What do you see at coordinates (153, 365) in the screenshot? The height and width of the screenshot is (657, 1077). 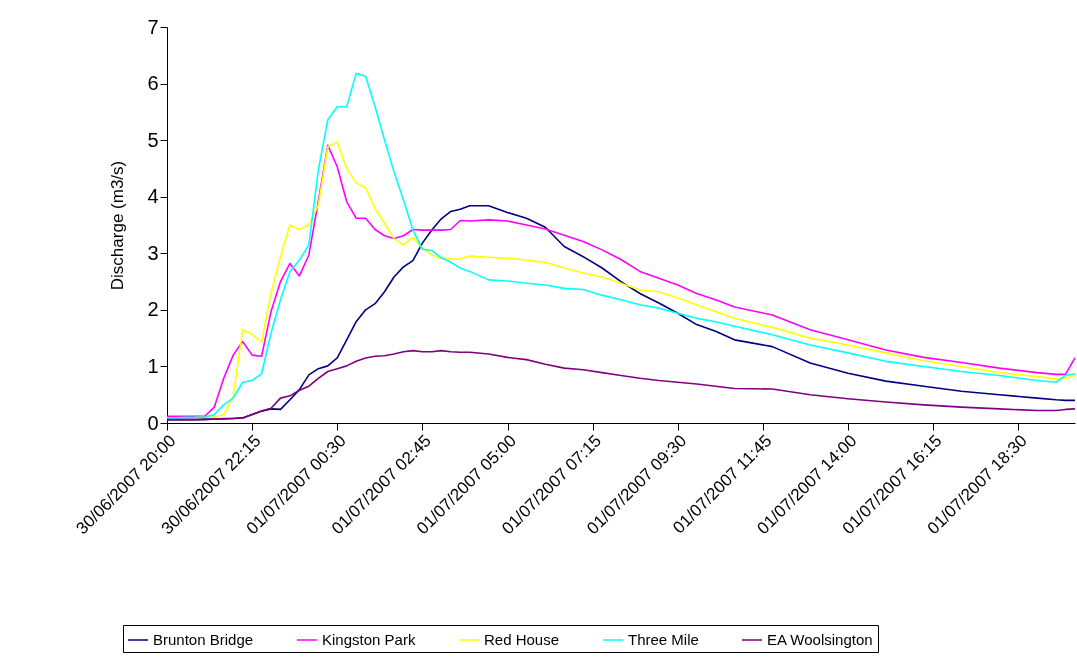 I see `y-tick-label: 1` at bounding box center [153, 365].